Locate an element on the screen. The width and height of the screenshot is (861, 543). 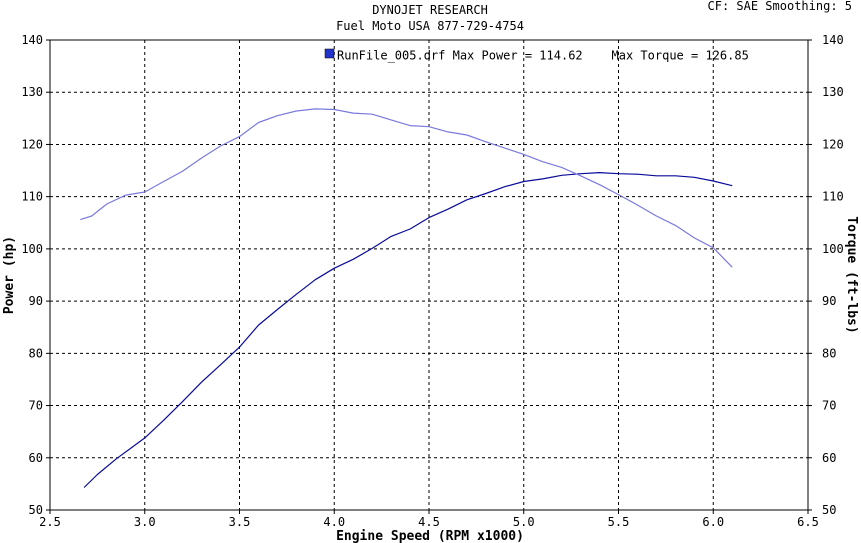
y-tick-label-left: 100 is located at coordinates (32, 249).